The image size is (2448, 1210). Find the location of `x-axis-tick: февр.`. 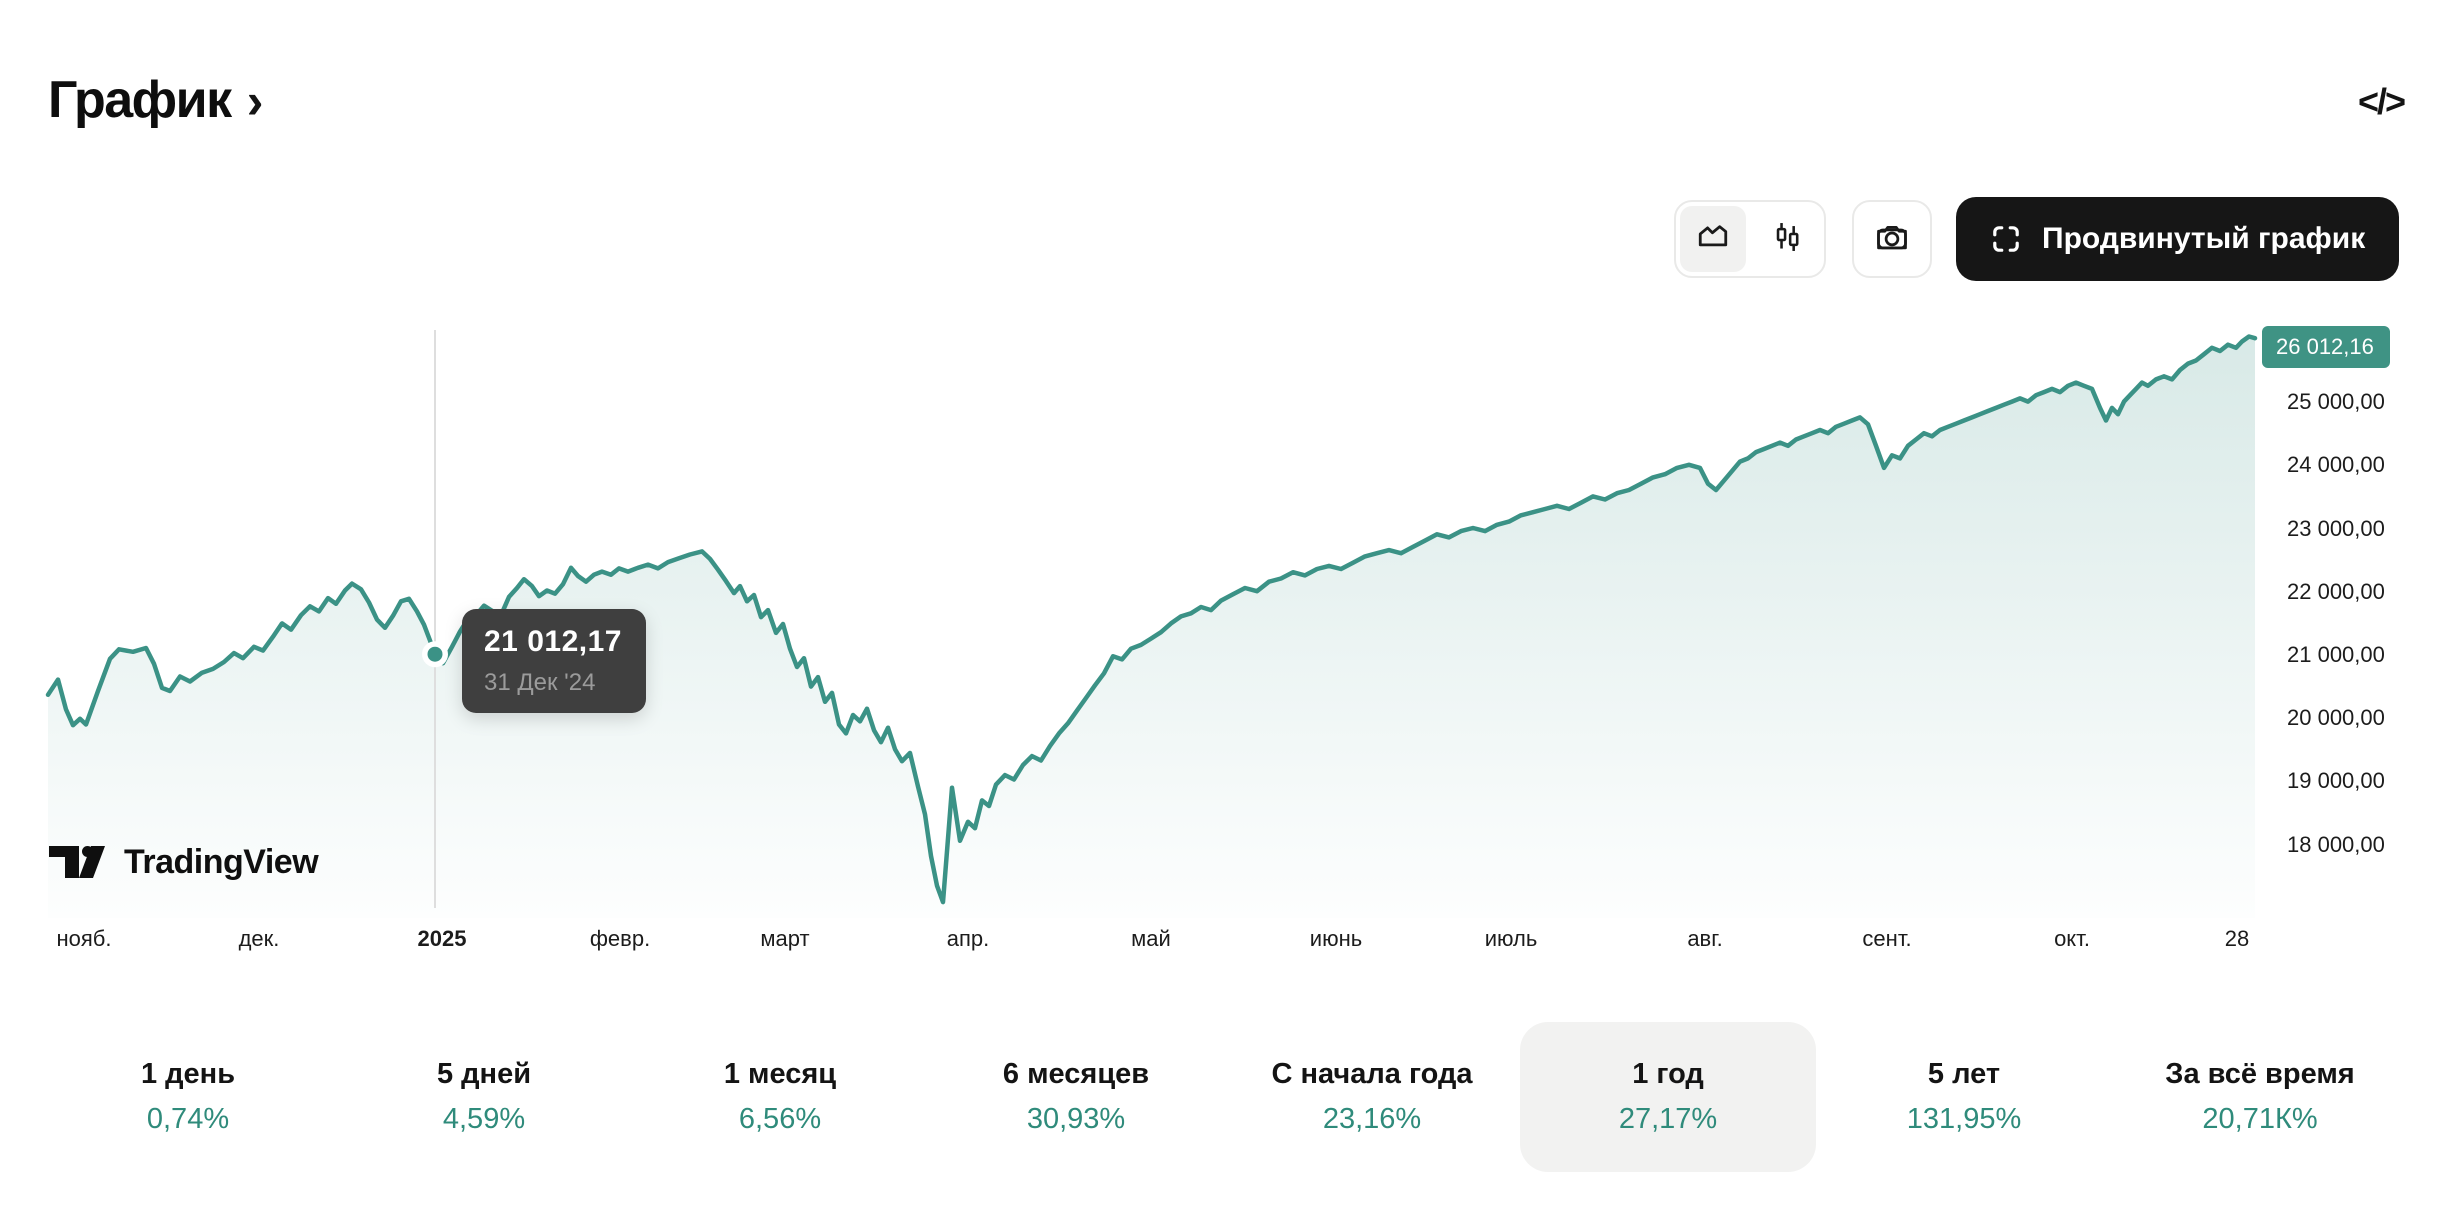

x-axis-tick: февр. is located at coordinates (620, 938).